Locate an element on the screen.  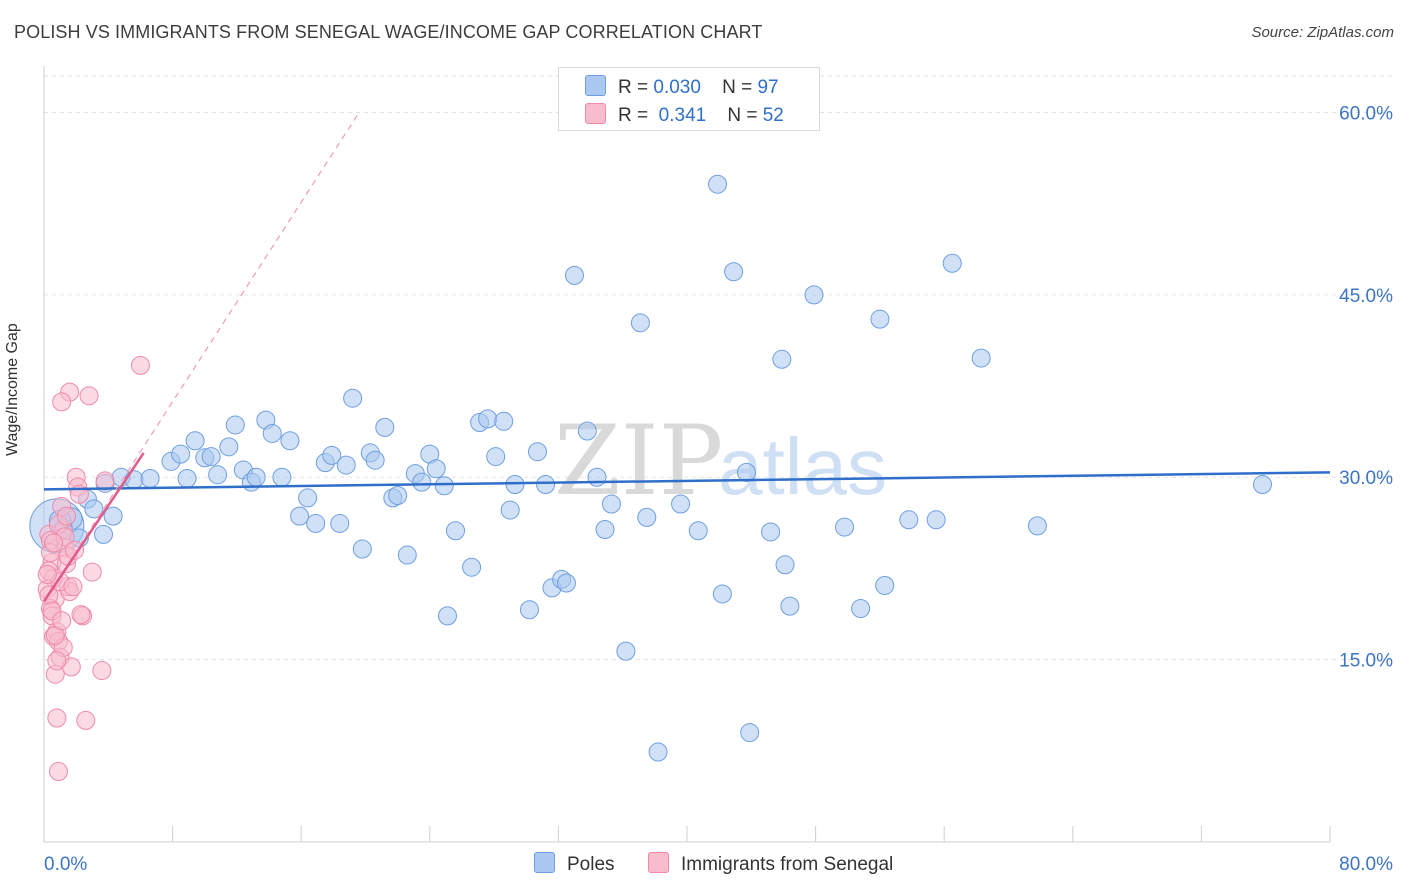
bottom-legend-poles: Poles is located at coordinates (574, 864).